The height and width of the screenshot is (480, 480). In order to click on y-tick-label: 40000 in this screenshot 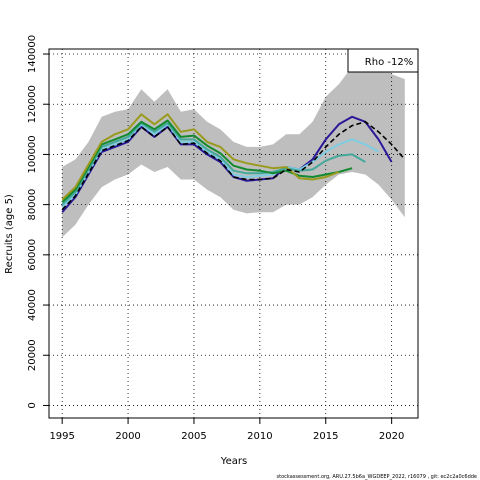, I will do `click(32, 305)`.